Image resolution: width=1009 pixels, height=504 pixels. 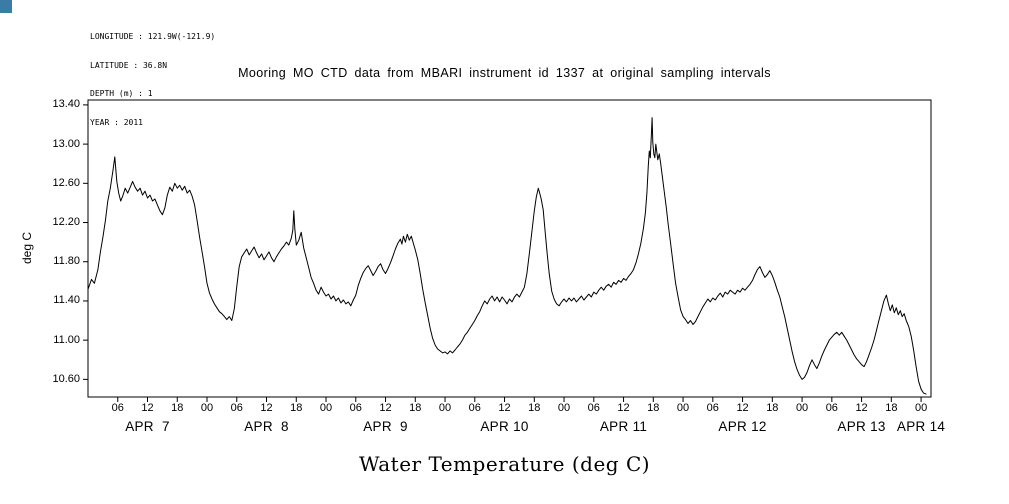 I want to click on y-tick-label: 12.60, so click(x=66, y=182).